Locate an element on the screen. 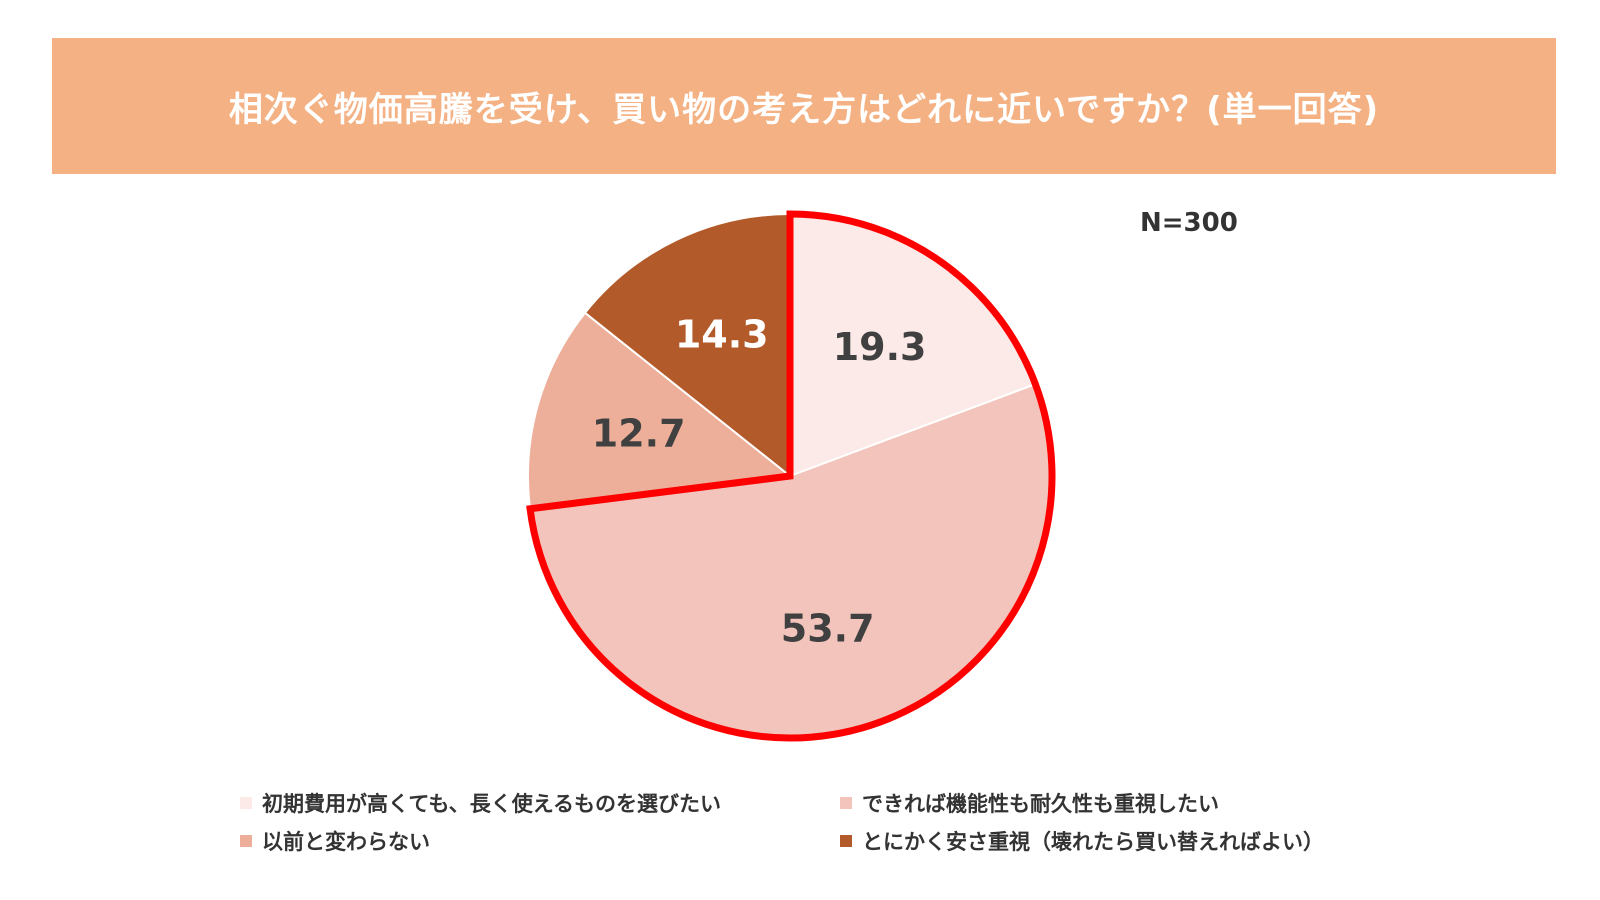 Image resolution: width=1600 pixels, height=900 pixels. title-banner: 相次ぐ物価高騰を受け、買い物の考え方はどれに近いですか？(単一回答) is located at coordinates (804, 106).